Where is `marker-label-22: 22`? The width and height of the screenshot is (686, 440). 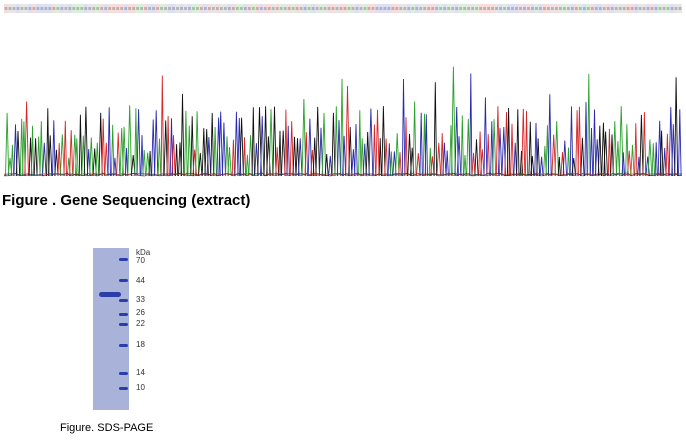 marker-label-22: 22 is located at coordinates (140, 323).